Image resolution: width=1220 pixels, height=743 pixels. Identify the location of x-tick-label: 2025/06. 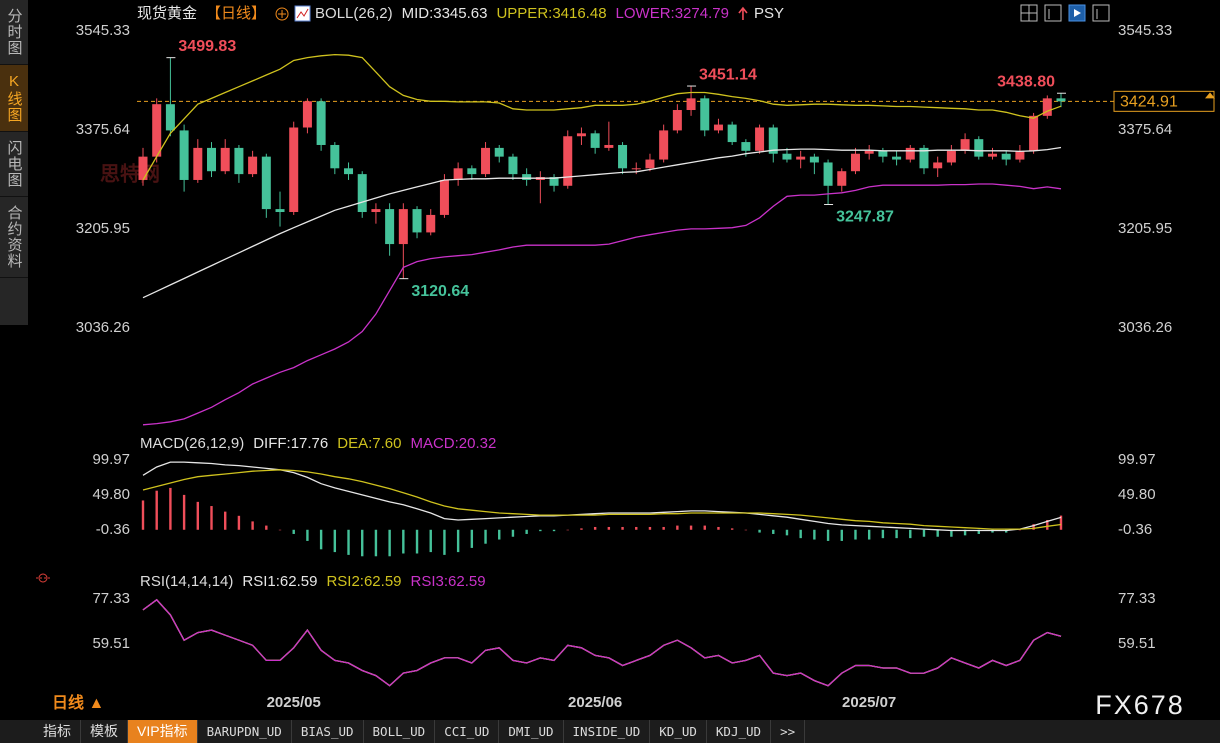
(595, 702).